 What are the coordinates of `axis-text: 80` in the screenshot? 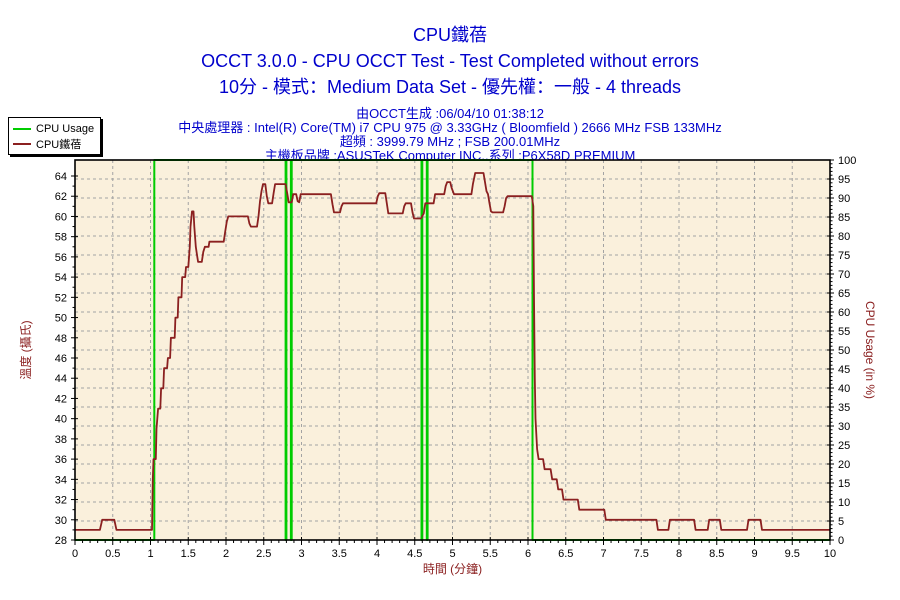 It's located at (844, 237).